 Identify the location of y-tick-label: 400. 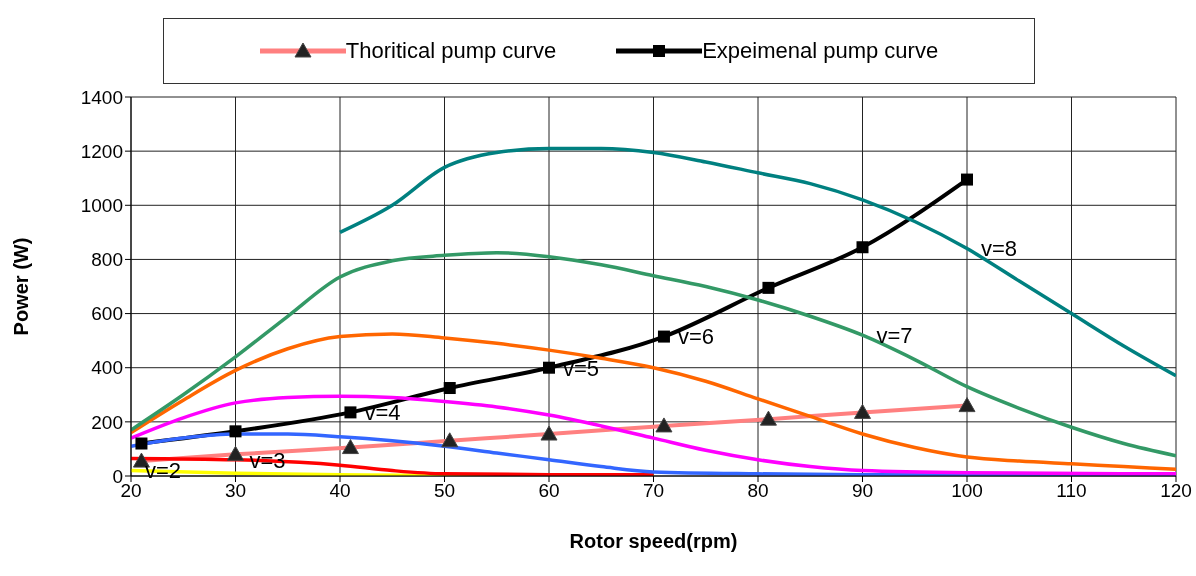
(107, 368).